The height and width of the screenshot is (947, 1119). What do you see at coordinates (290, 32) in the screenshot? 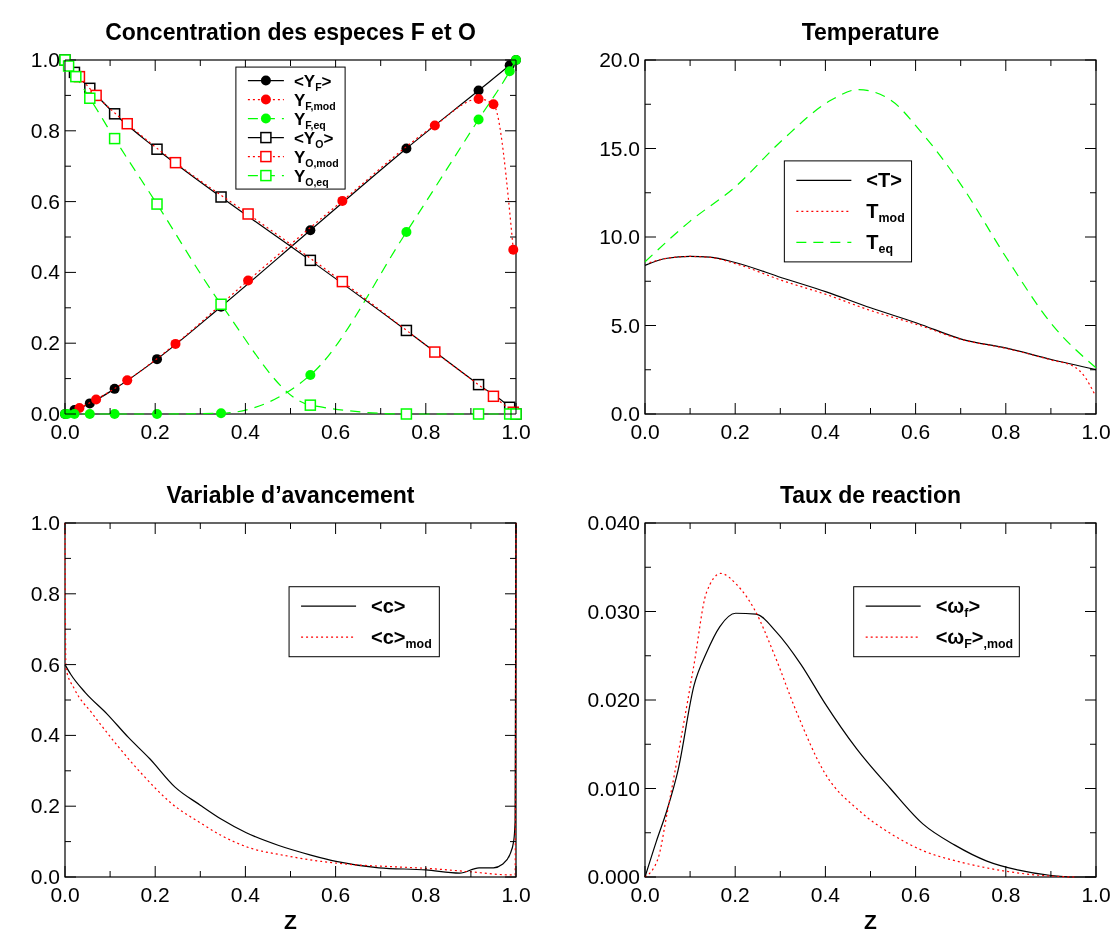
I see `chart-title: Concentration des especes F et O` at bounding box center [290, 32].